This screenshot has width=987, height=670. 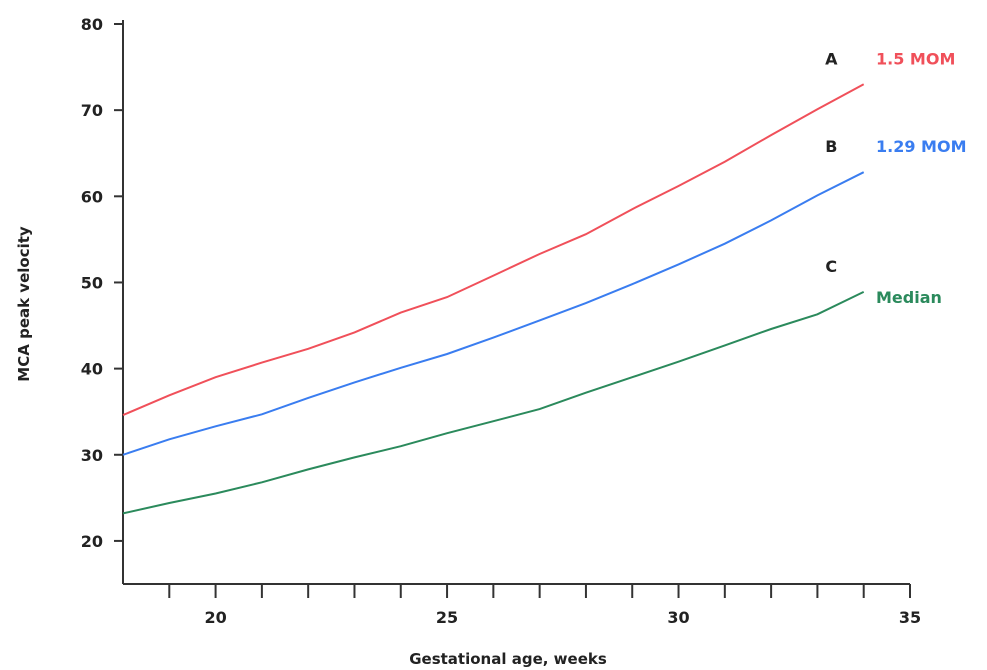 I want to click on y-tick-label: 20, so click(x=92, y=541).